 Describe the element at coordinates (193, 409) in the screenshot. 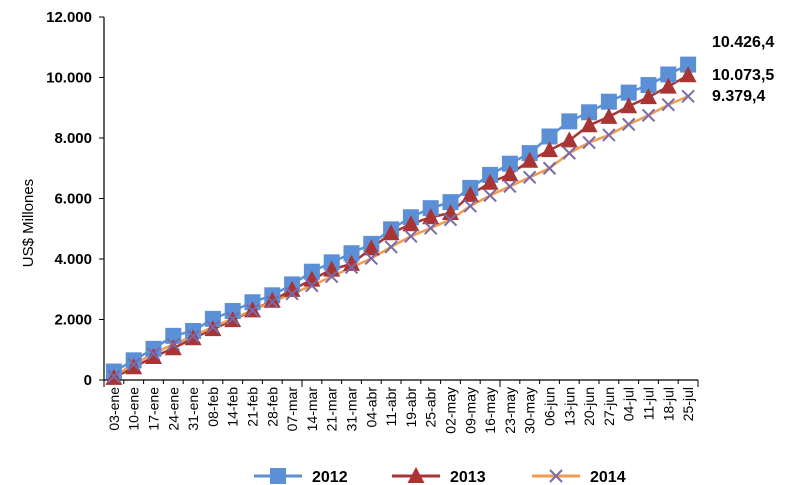

I see `x-tick-label: 31-ene` at that location.